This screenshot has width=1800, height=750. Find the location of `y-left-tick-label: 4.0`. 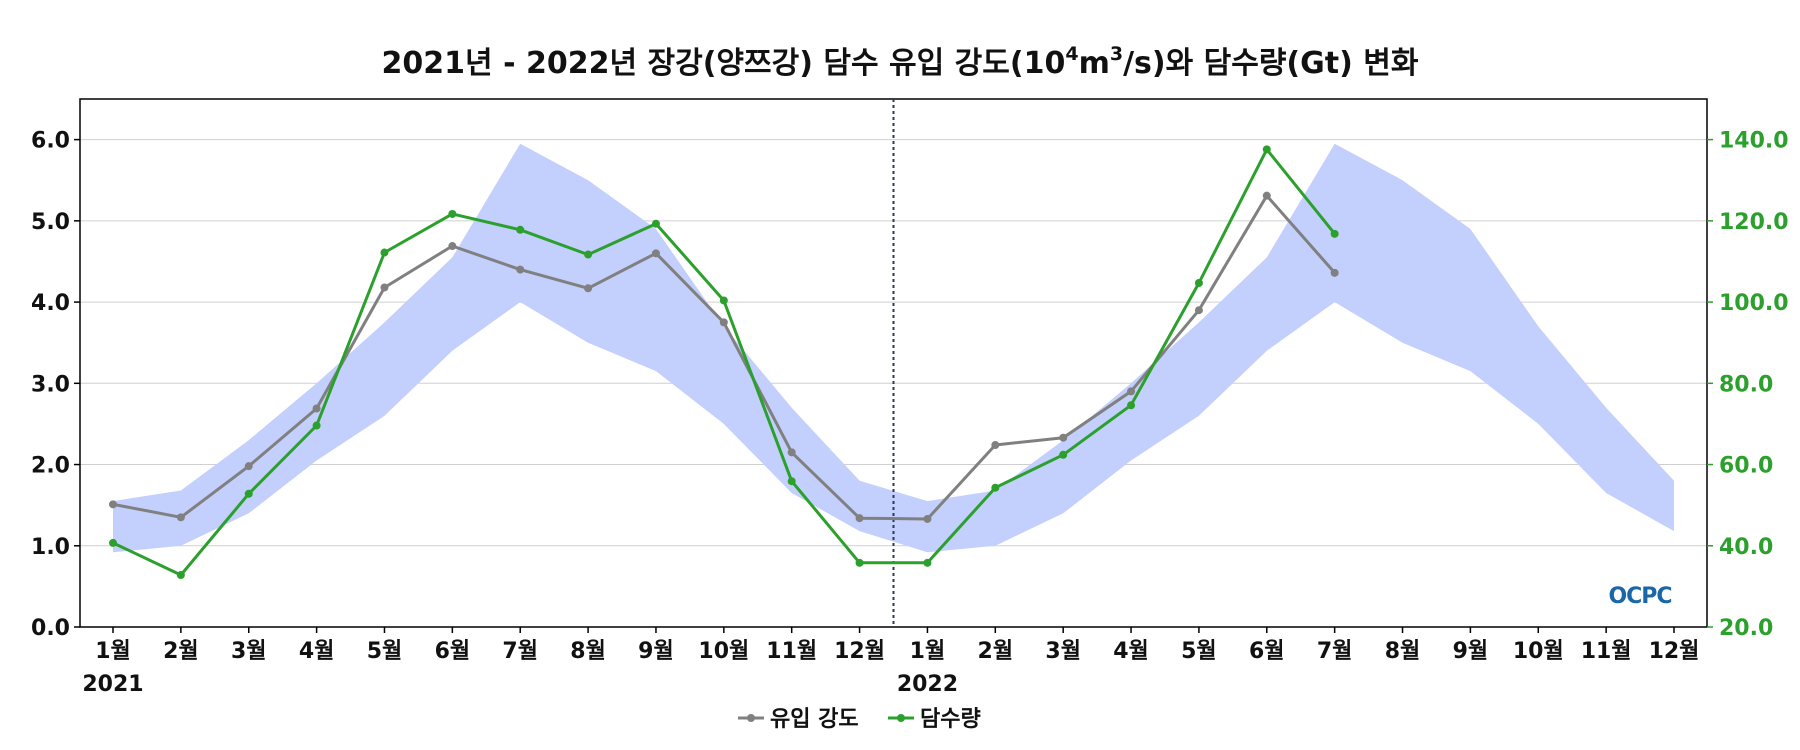

y-left-tick-label: 4.0 is located at coordinates (50, 303).